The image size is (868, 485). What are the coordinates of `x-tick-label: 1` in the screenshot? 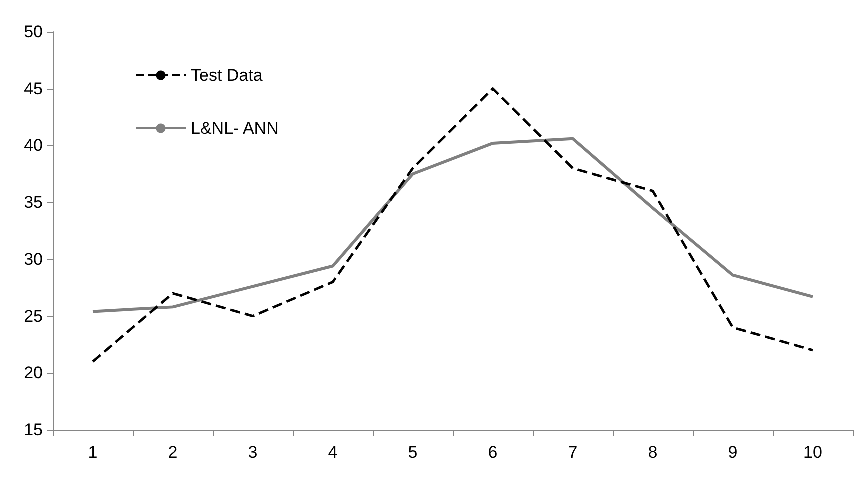 It's located at (93, 452).